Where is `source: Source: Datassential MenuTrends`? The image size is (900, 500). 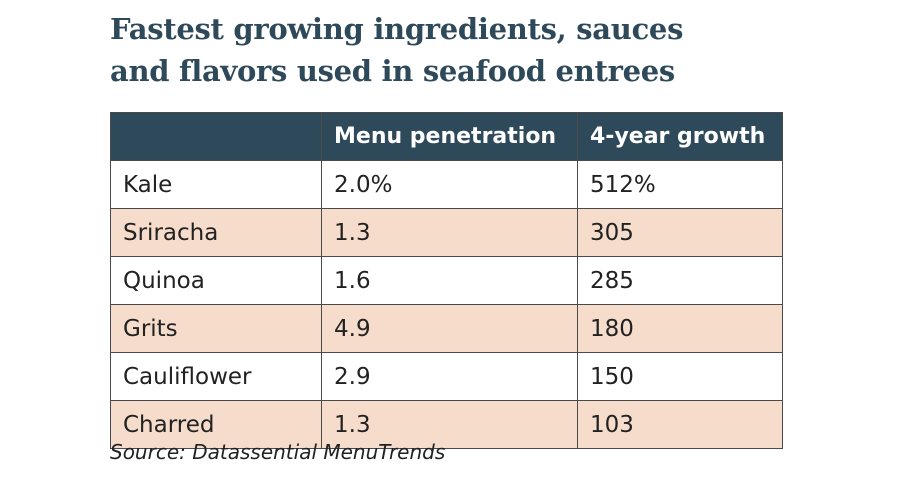
source: Source: Datassential MenuTrends is located at coordinates (278, 452).